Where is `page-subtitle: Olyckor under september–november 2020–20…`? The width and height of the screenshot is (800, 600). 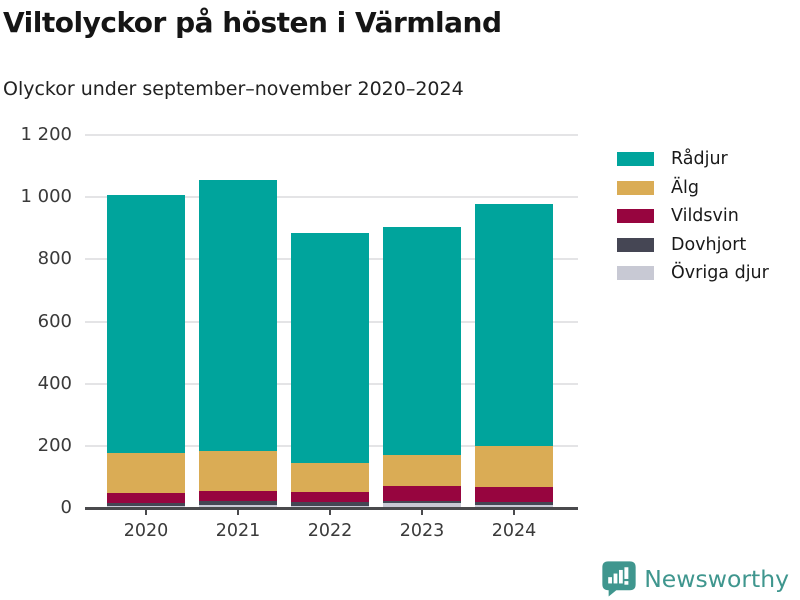
page-subtitle: Olyckor under september–november 2020–20… is located at coordinates (233, 89).